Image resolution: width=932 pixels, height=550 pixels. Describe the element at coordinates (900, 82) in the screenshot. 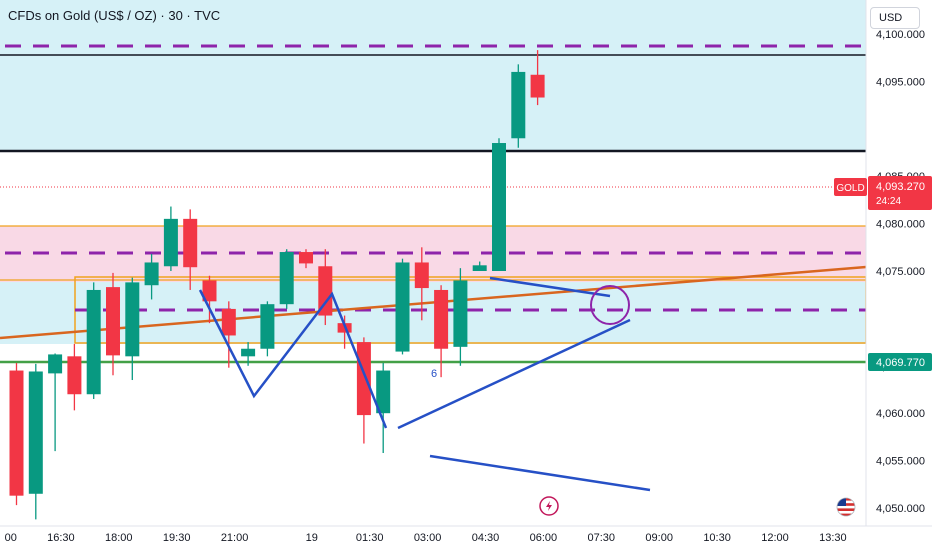

I see `y-tick-label: 4,095.000` at that location.